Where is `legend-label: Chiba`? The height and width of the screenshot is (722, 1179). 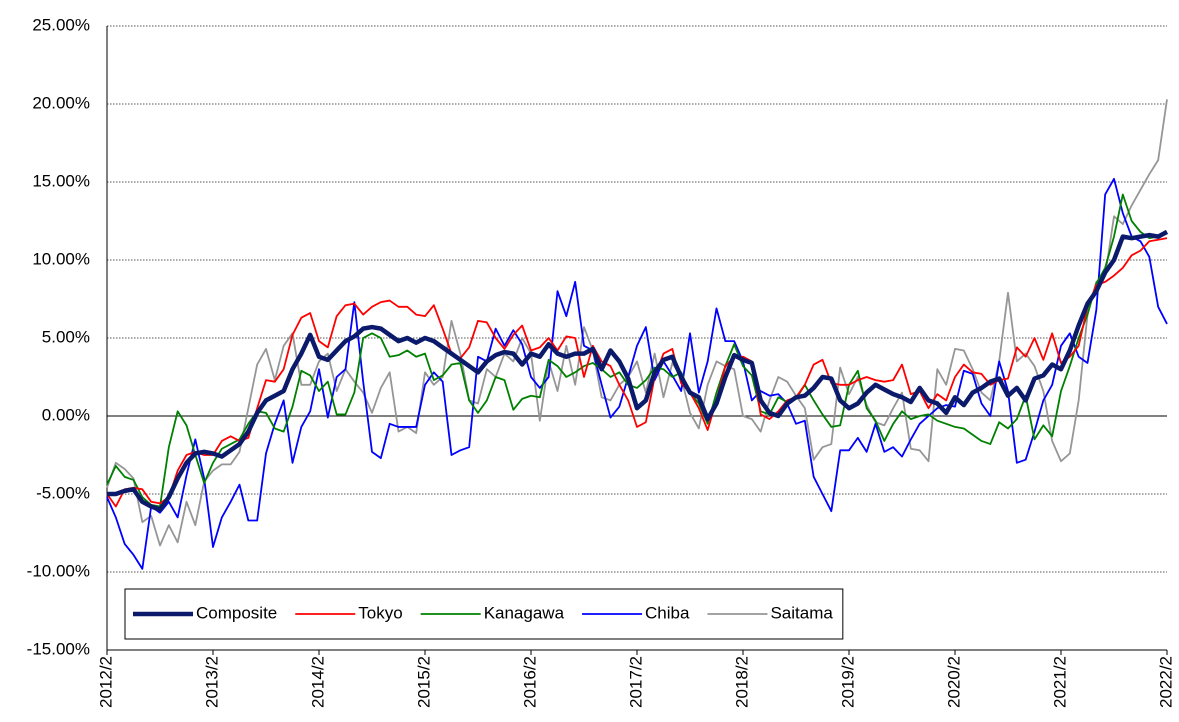 legend-label: Chiba is located at coordinates (667, 612).